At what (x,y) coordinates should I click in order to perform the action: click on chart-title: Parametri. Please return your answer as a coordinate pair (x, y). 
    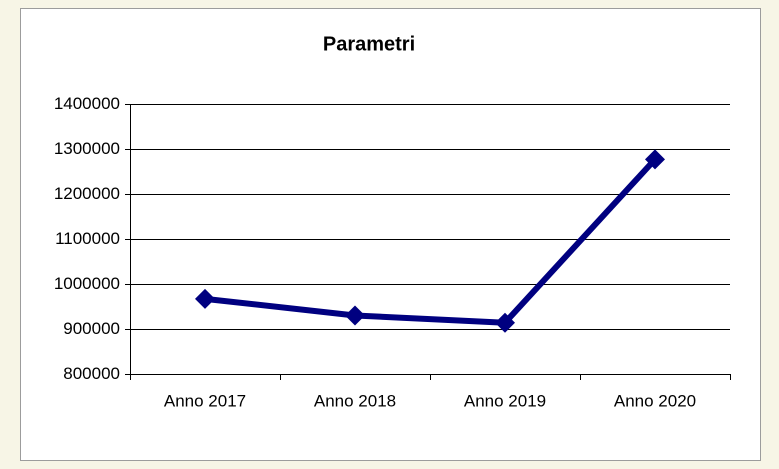
    Looking at the image, I should click on (369, 44).